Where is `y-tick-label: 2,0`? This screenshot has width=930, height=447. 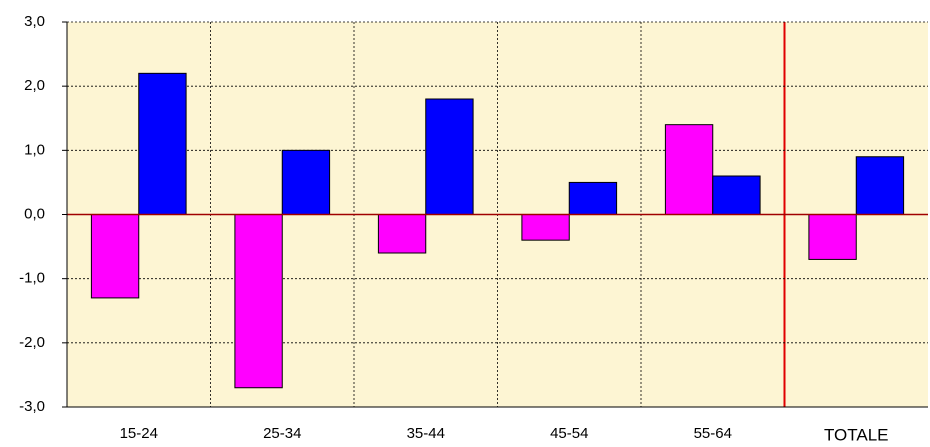 y-tick-label: 2,0 is located at coordinates (34, 85).